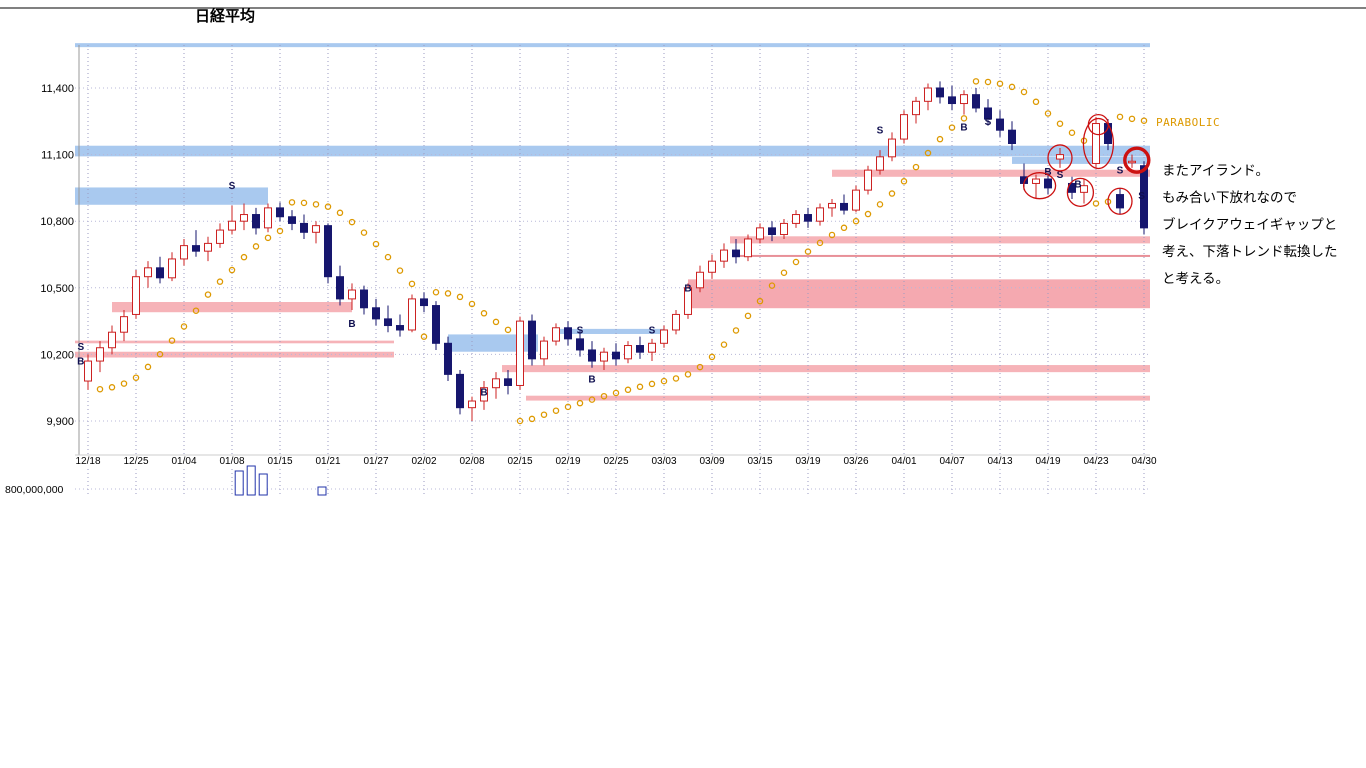 The image size is (1366, 768). Describe the element at coordinates (519, 461) in the screenshot. I see `x-axis-label: 02/15` at that location.